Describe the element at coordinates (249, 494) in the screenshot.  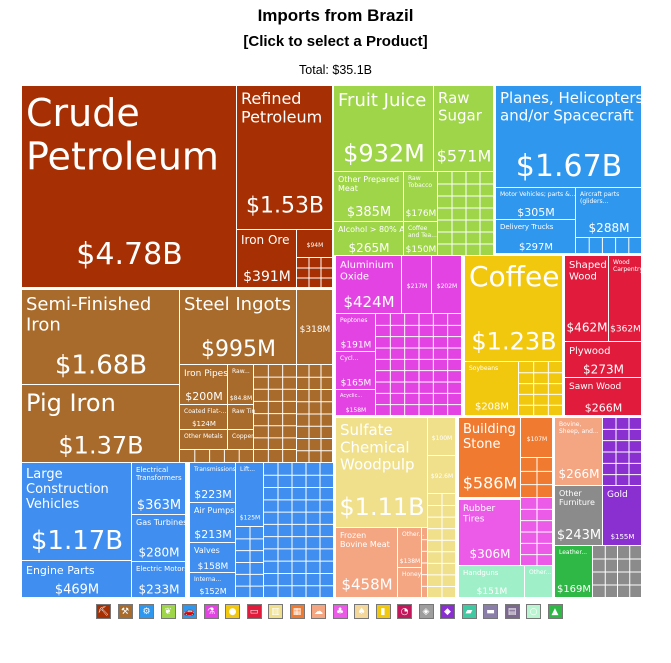
I see `tile-lift` at that location.